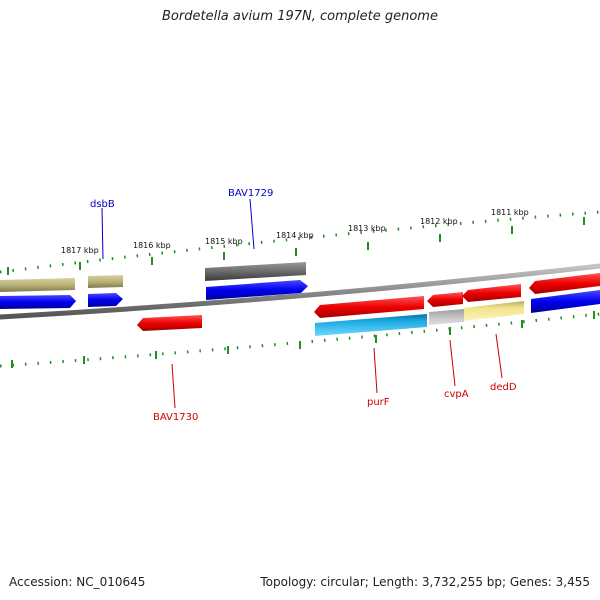 This screenshot has width=600, height=600. I want to click on reverse-cds-track, so click(368, 302).